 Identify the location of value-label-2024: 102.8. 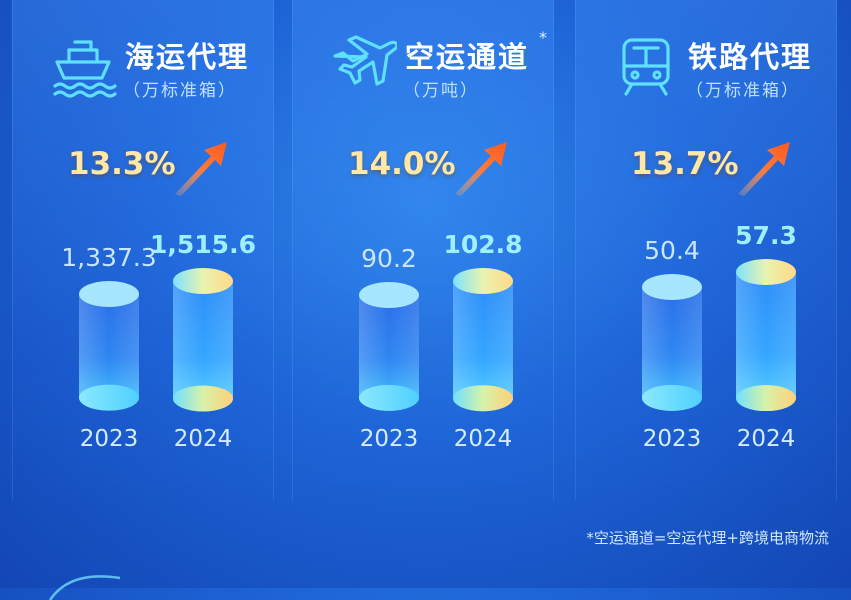
(483, 244).